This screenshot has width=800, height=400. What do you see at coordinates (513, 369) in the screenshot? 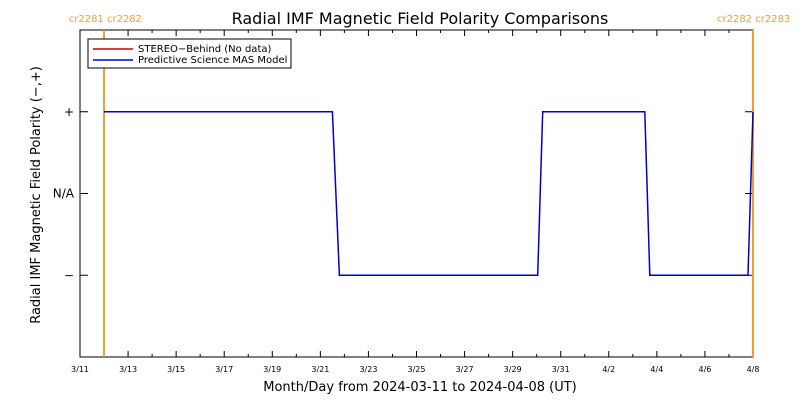
I see `x-tick-label: 3/29` at bounding box center [513, 369].